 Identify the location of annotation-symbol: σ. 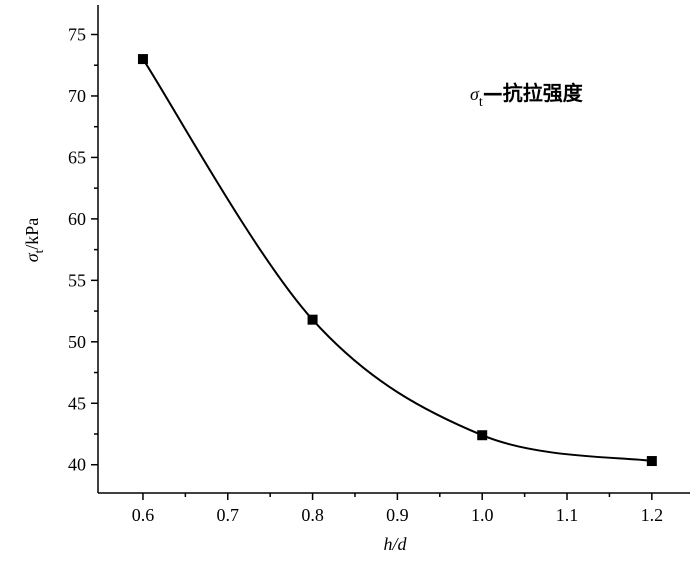
(475, 94).